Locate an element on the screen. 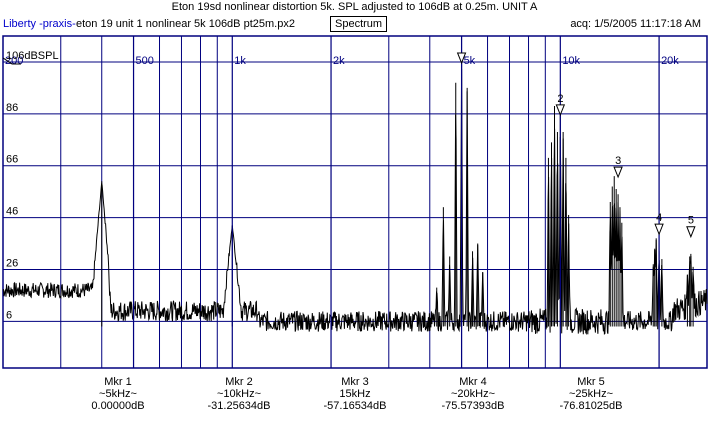 Image resolution: width=709 pixels, height=426 pixels. marker-readout-3: Mkr 3 15kHz -57.16534dB is located at coordinates (355, 394).